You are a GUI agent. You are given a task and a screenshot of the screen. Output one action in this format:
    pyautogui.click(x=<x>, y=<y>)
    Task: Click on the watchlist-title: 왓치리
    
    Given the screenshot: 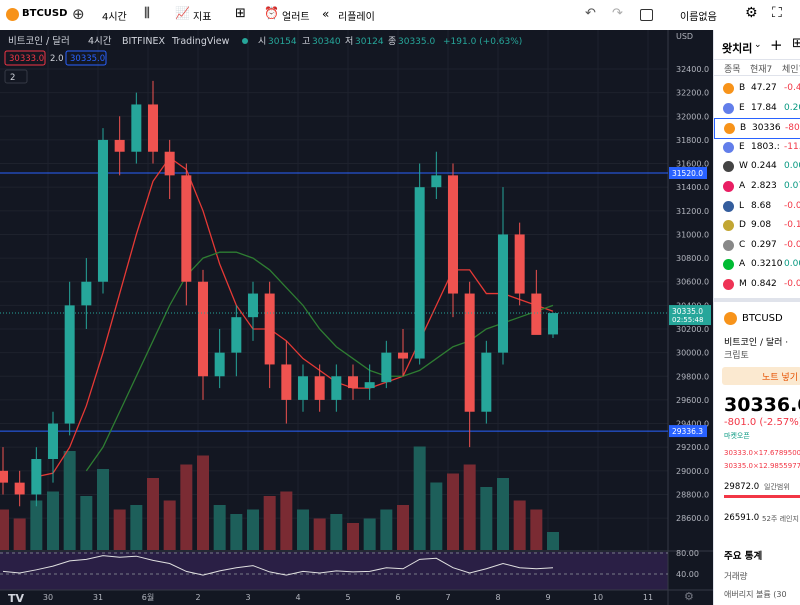 What is the action you would take?
    pyautogui.click(x=737, y=48)
    